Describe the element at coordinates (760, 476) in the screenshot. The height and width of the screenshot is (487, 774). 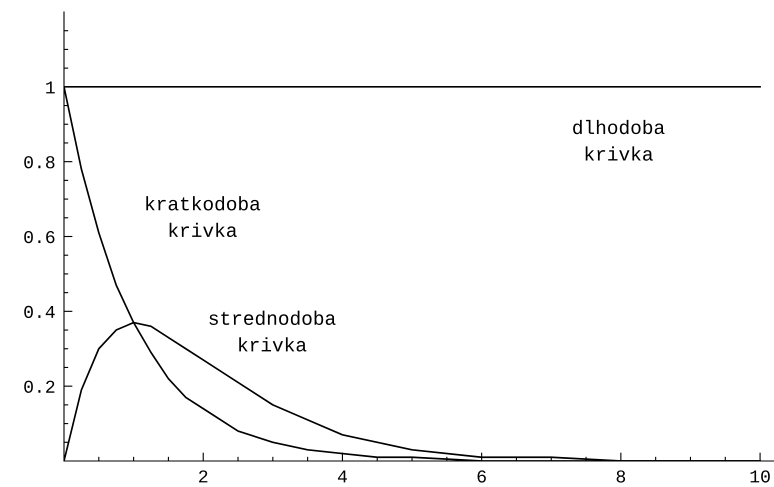
I see `x-tick-label: 10` at that location.